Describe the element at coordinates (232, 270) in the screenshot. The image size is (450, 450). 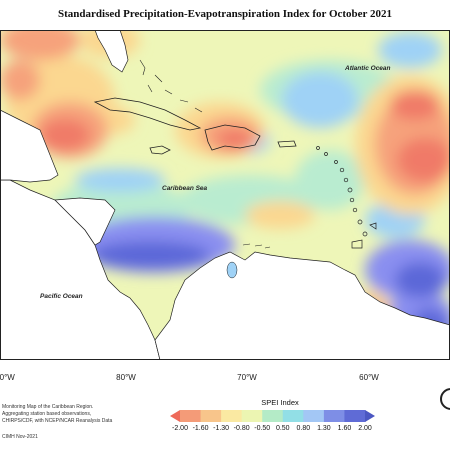
I see `lake-maracaibo` at that location.